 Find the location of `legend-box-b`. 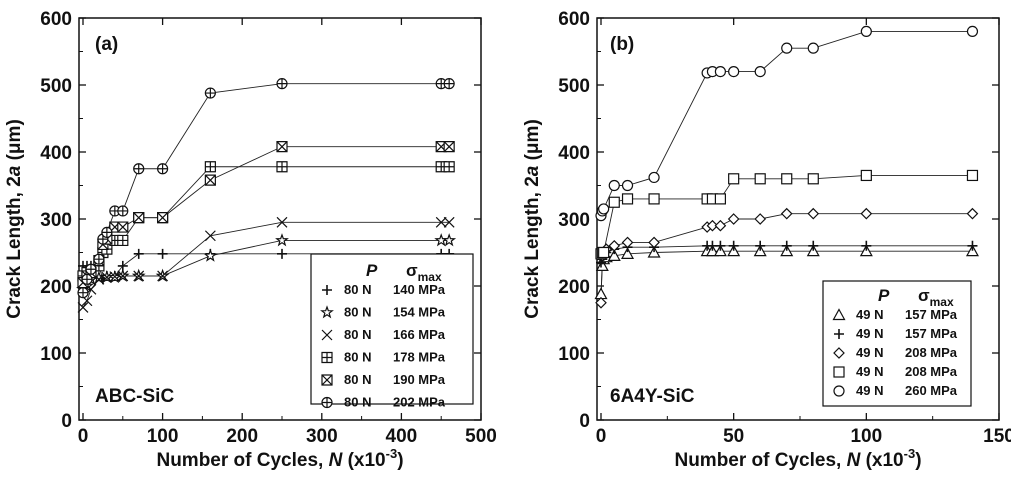

legend-box-b is located at coordinates (897, 343).